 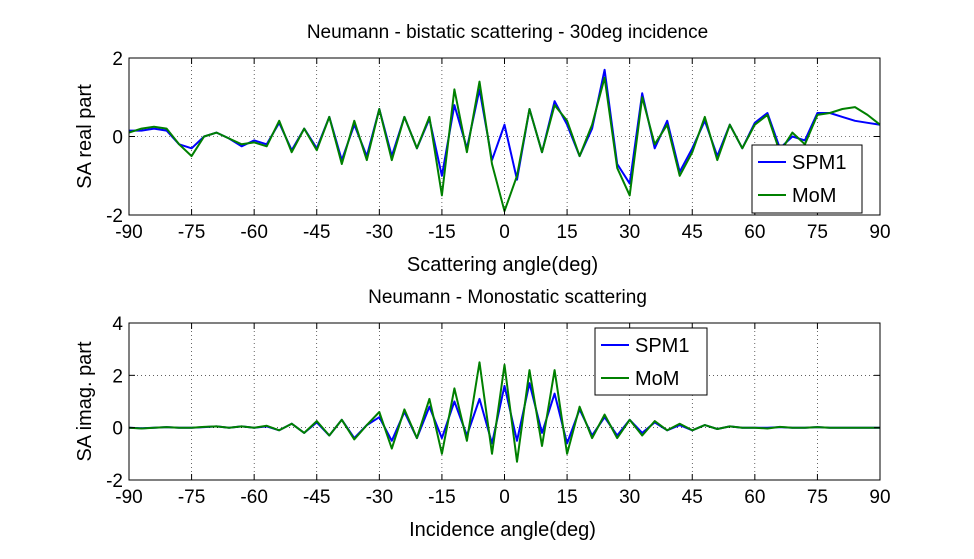 I want to click on x-axis-label: Scattering angle(deg), so click(x=502, y=265).